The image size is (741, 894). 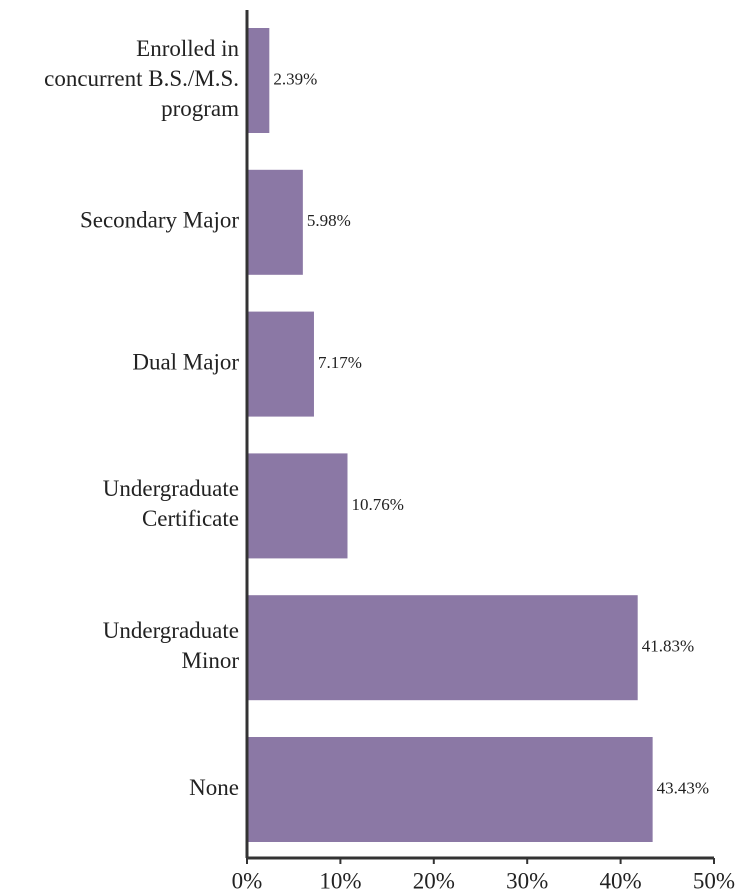 What do you see at coordinates (683, 787) in the screenshot?
I see `value-label: 43.43%` at bounding box center [683, 787].